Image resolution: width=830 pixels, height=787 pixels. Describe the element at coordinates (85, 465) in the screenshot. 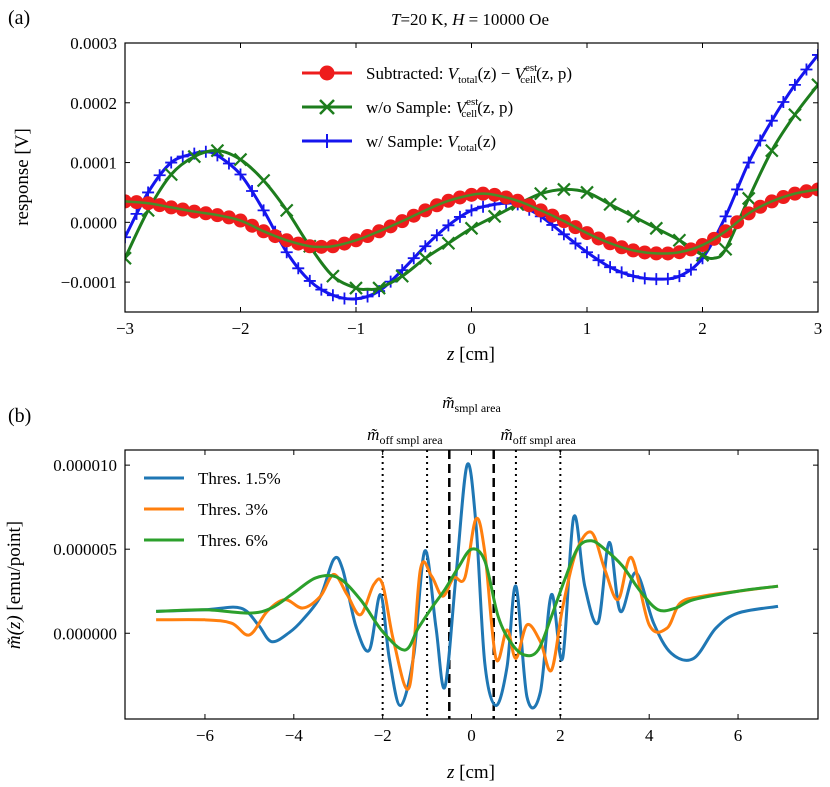

I see `panel-b-y-tick-label: 0.000010` at that location.